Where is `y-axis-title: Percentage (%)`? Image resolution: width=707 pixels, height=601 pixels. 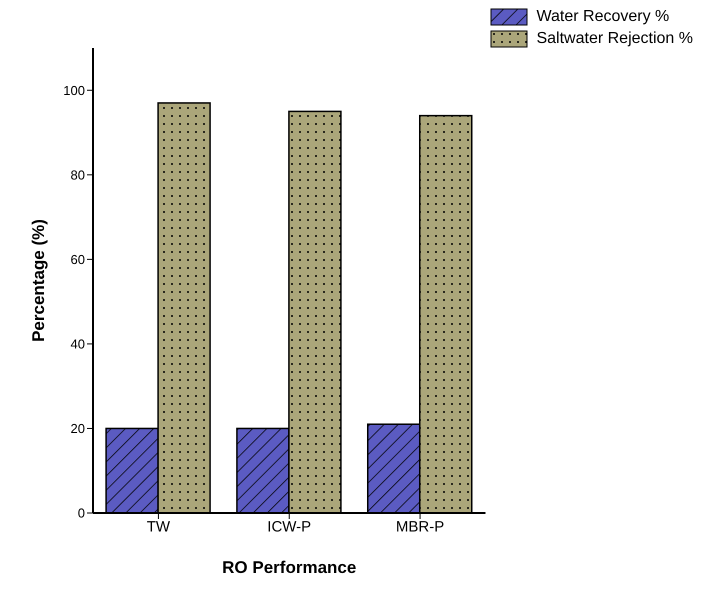
y-axis-title: Percentage (%) is located at coordinates (38, 280).